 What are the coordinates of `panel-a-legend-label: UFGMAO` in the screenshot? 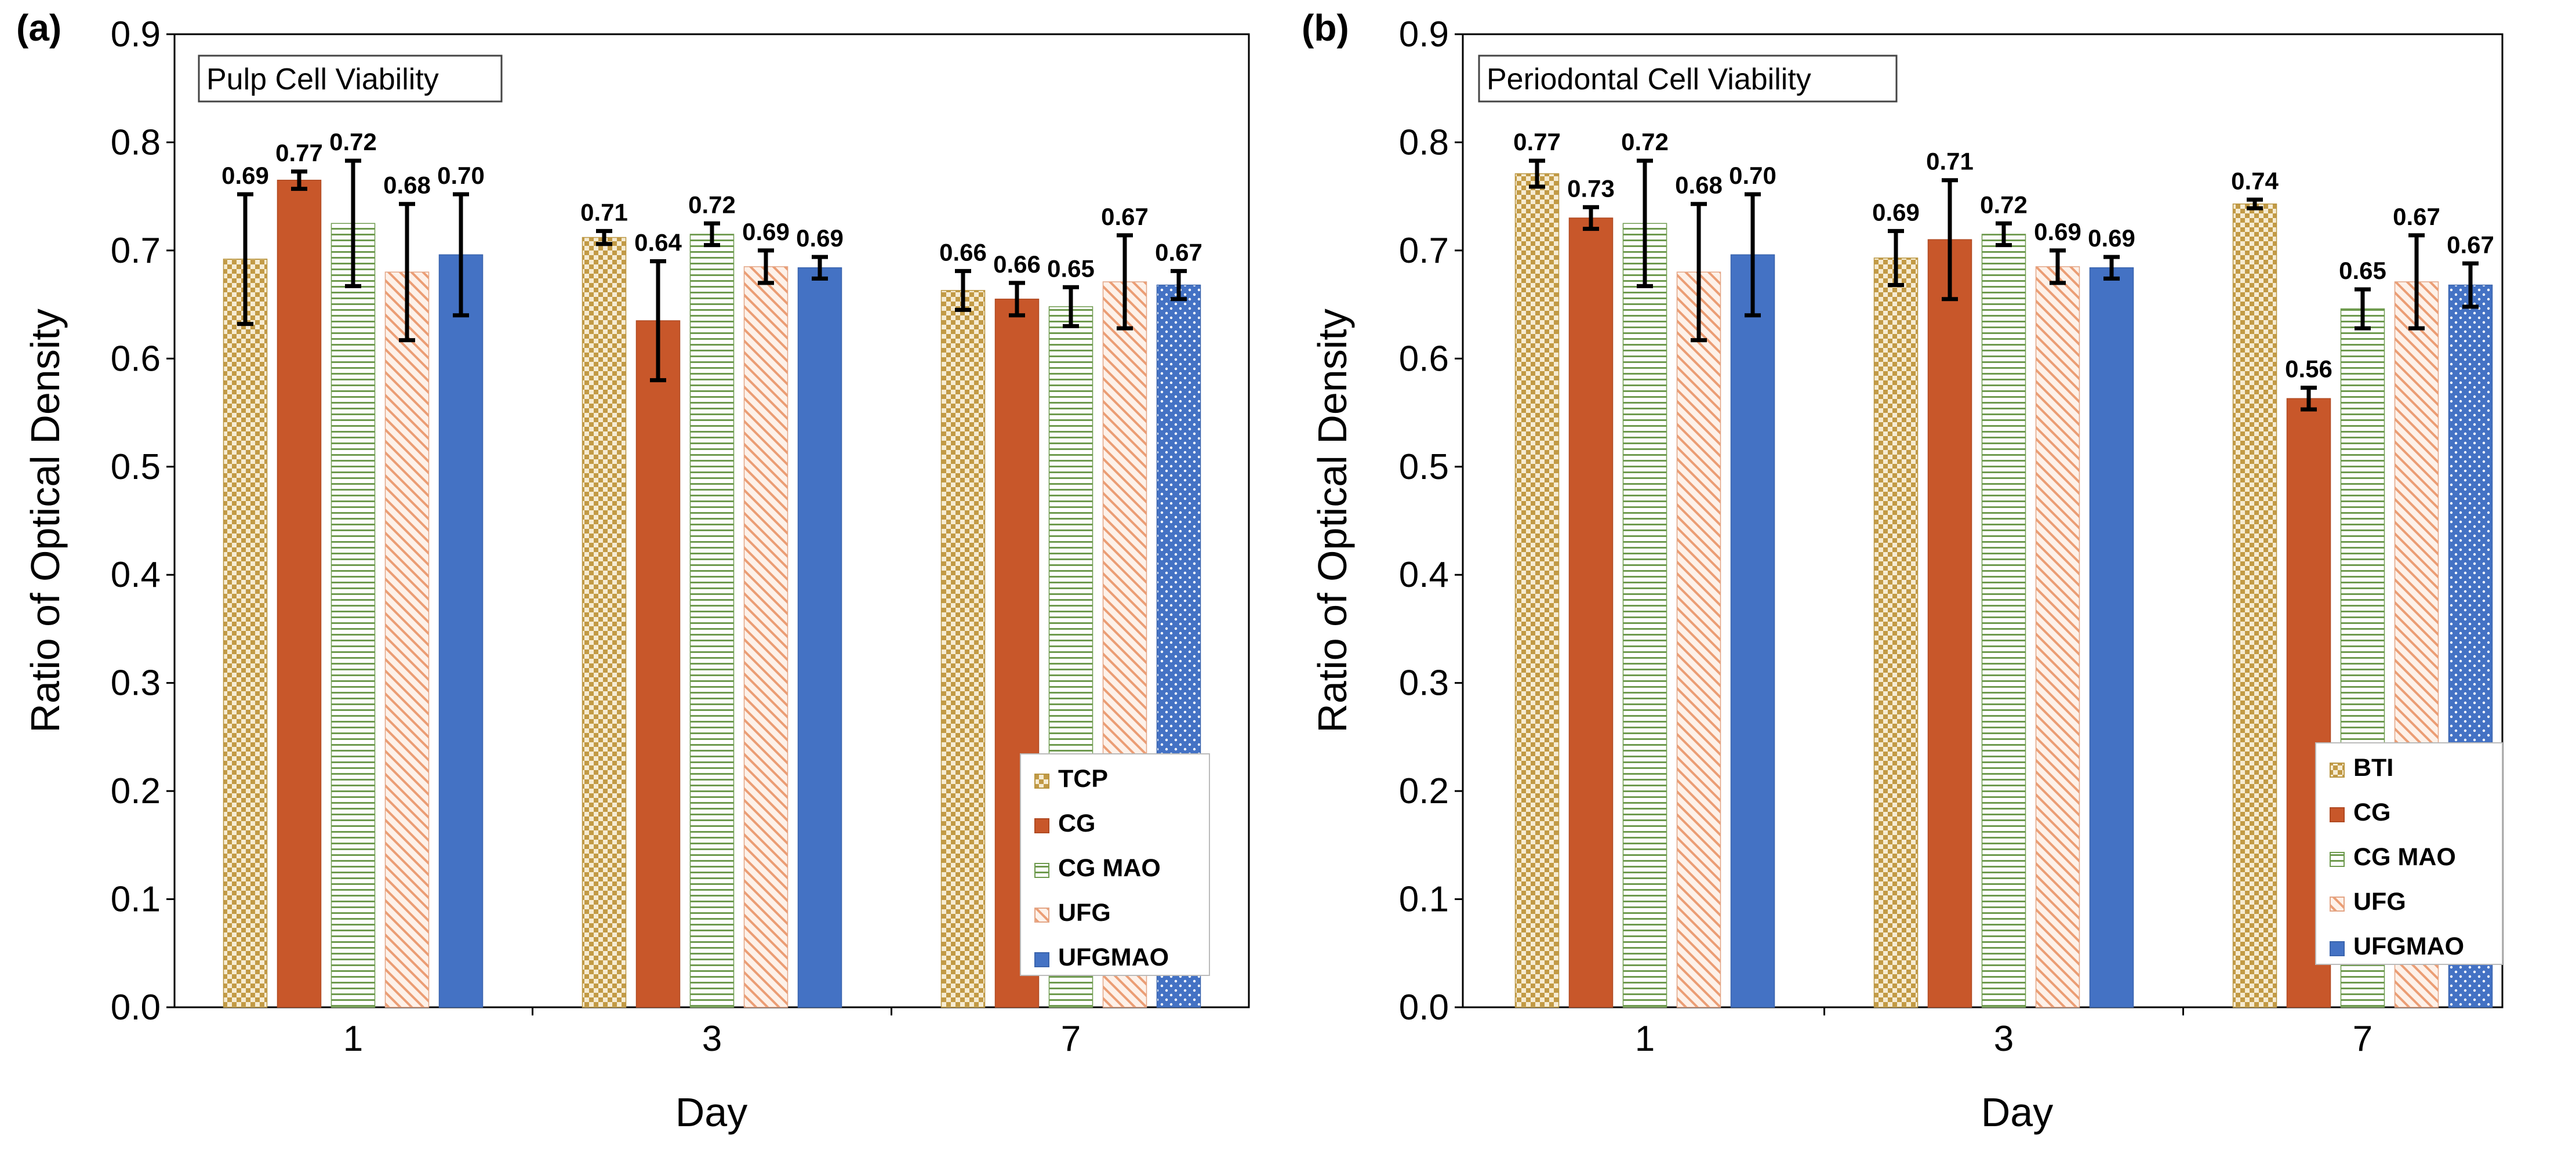 It's located at (1113, 957).